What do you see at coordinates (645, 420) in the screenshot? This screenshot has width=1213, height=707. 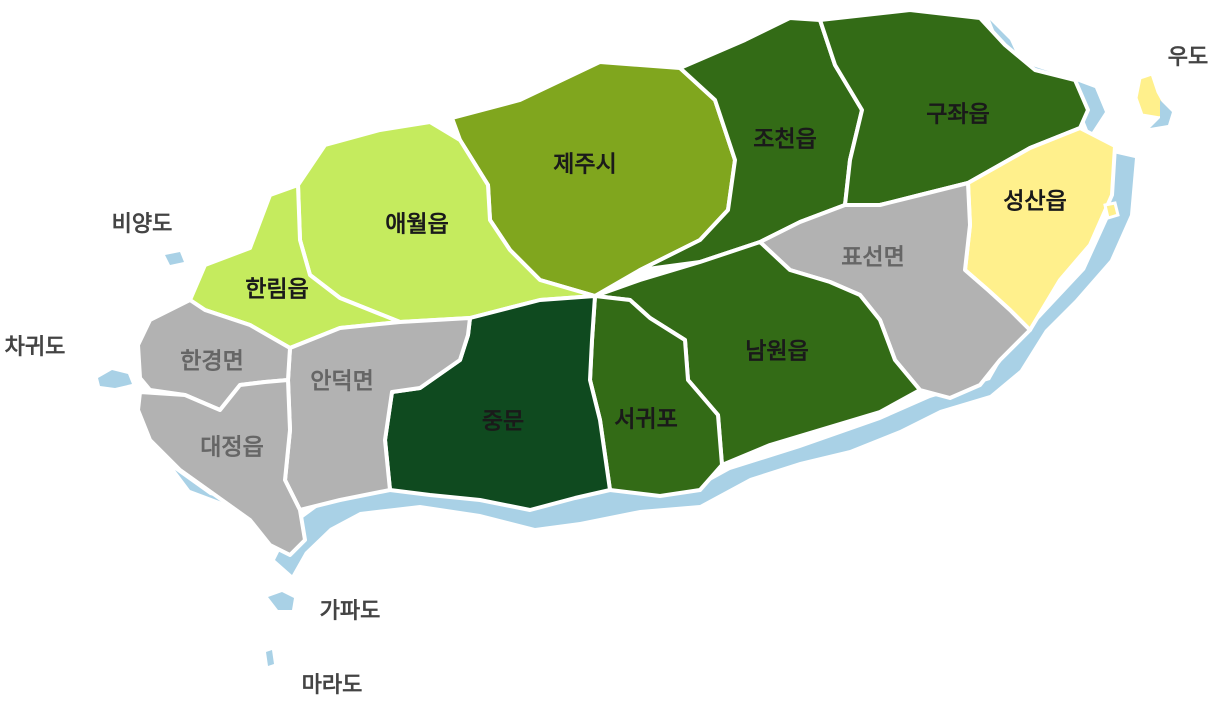 I see `label-seogwipo: 서귀포` at bounding box center [645, 420].